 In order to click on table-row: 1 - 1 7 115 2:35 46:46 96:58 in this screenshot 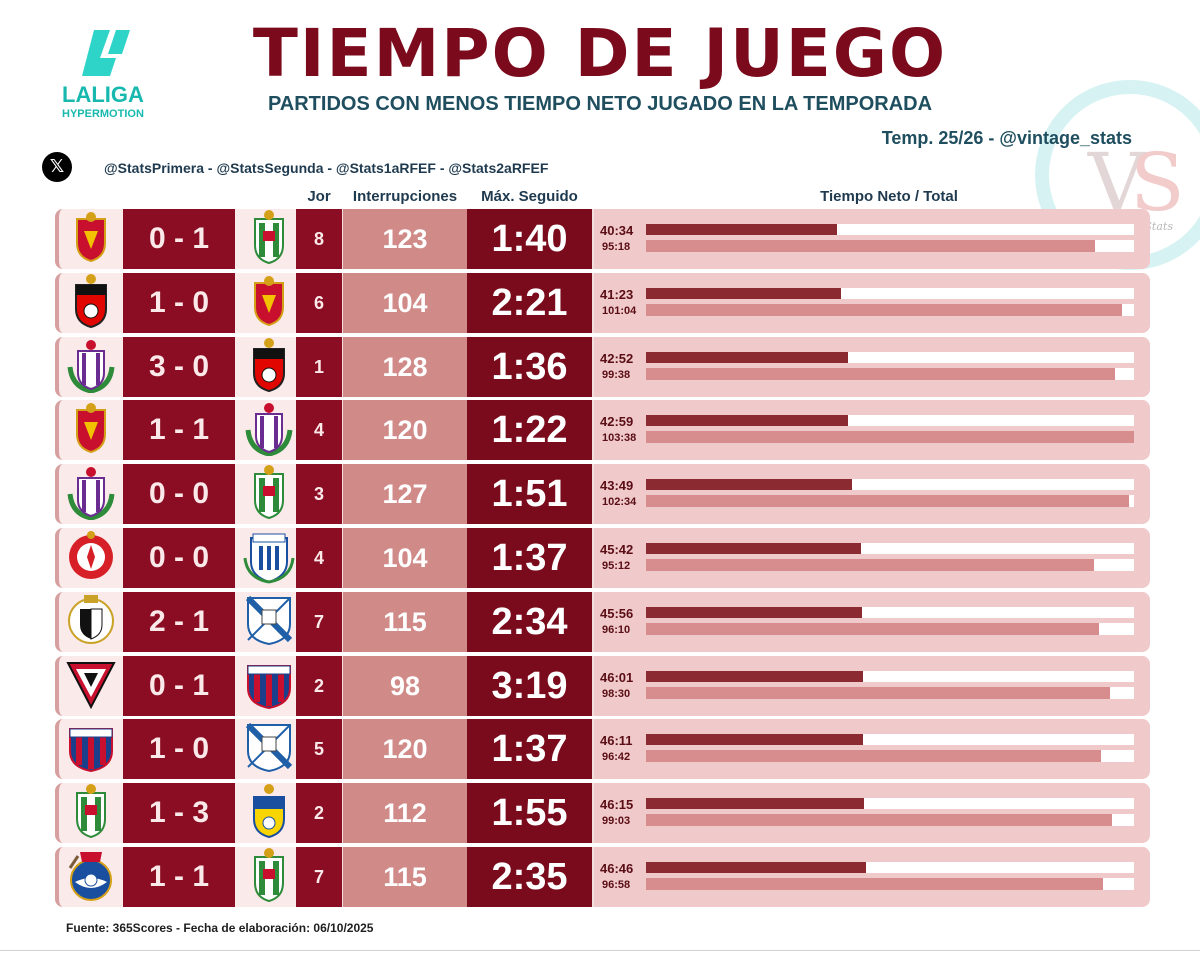, I will do `click(602, 877)`.